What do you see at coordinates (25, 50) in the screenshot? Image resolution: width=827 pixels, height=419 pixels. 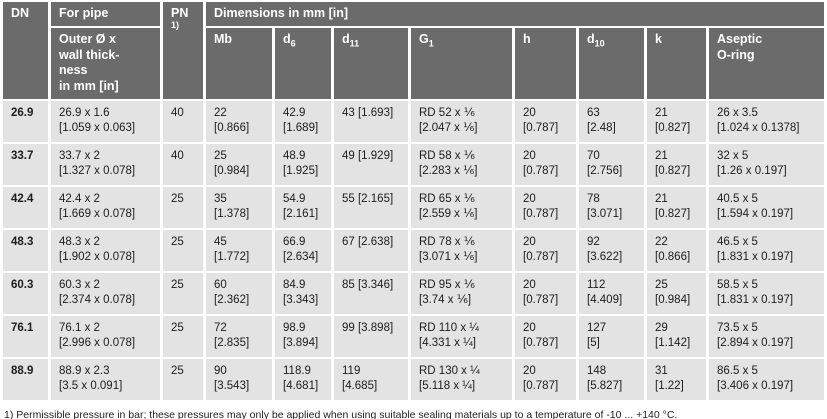 I see `col-header-dn: DN` at bounding box center [25, 50].